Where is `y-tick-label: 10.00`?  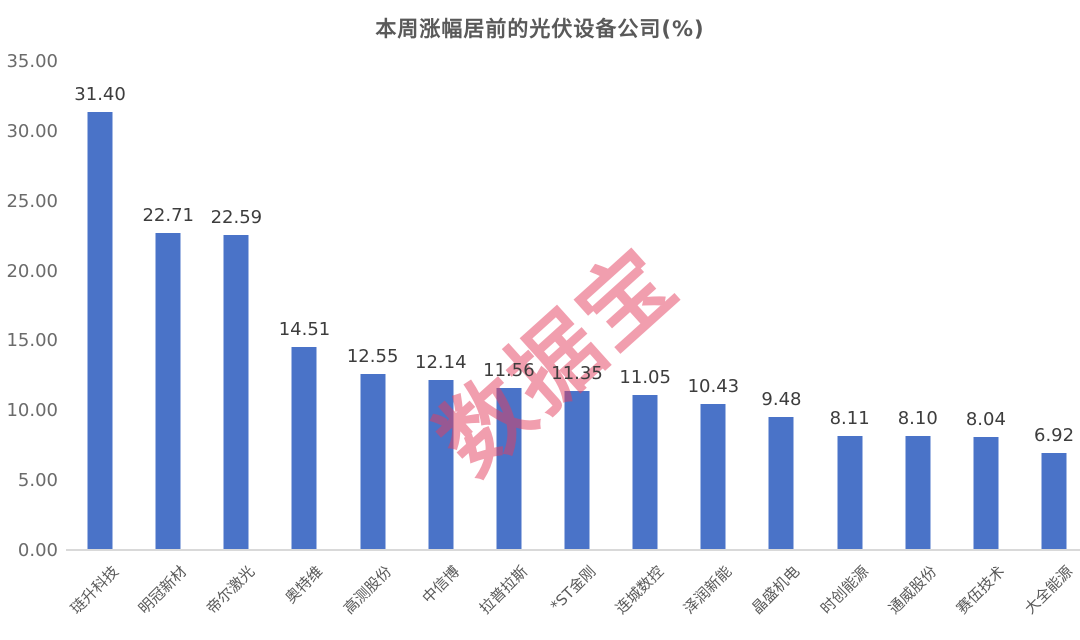 y-tick-label: 10.00 is located at coordinates (32, 411).